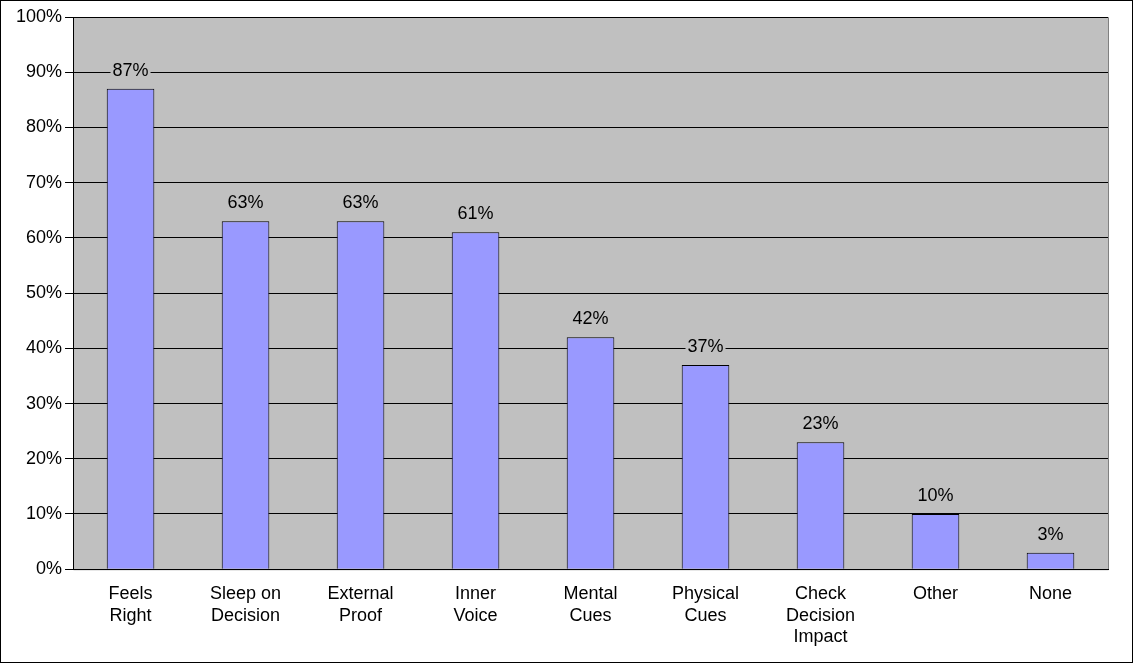  Describe the element at coordinates (44, 71) in the screenshot. I see `y-tick-label: 90%` at that location.